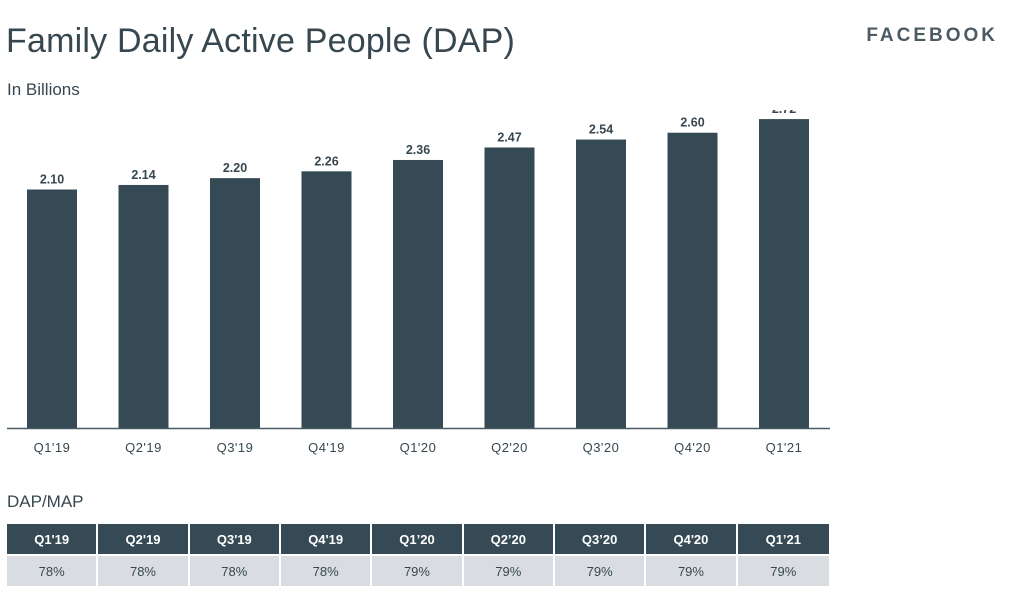 This screenshot has width=1024, height=607. I want to click on bar-value-label: 2.36, so click(418, 150).